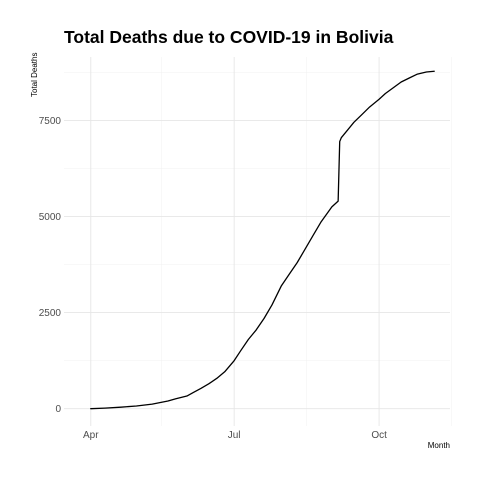 The height and width of the screenshot is (480, 480). I want to click on chart-title: Total Deaths due to COVID-19 in Bolivia, so click(229, 37).